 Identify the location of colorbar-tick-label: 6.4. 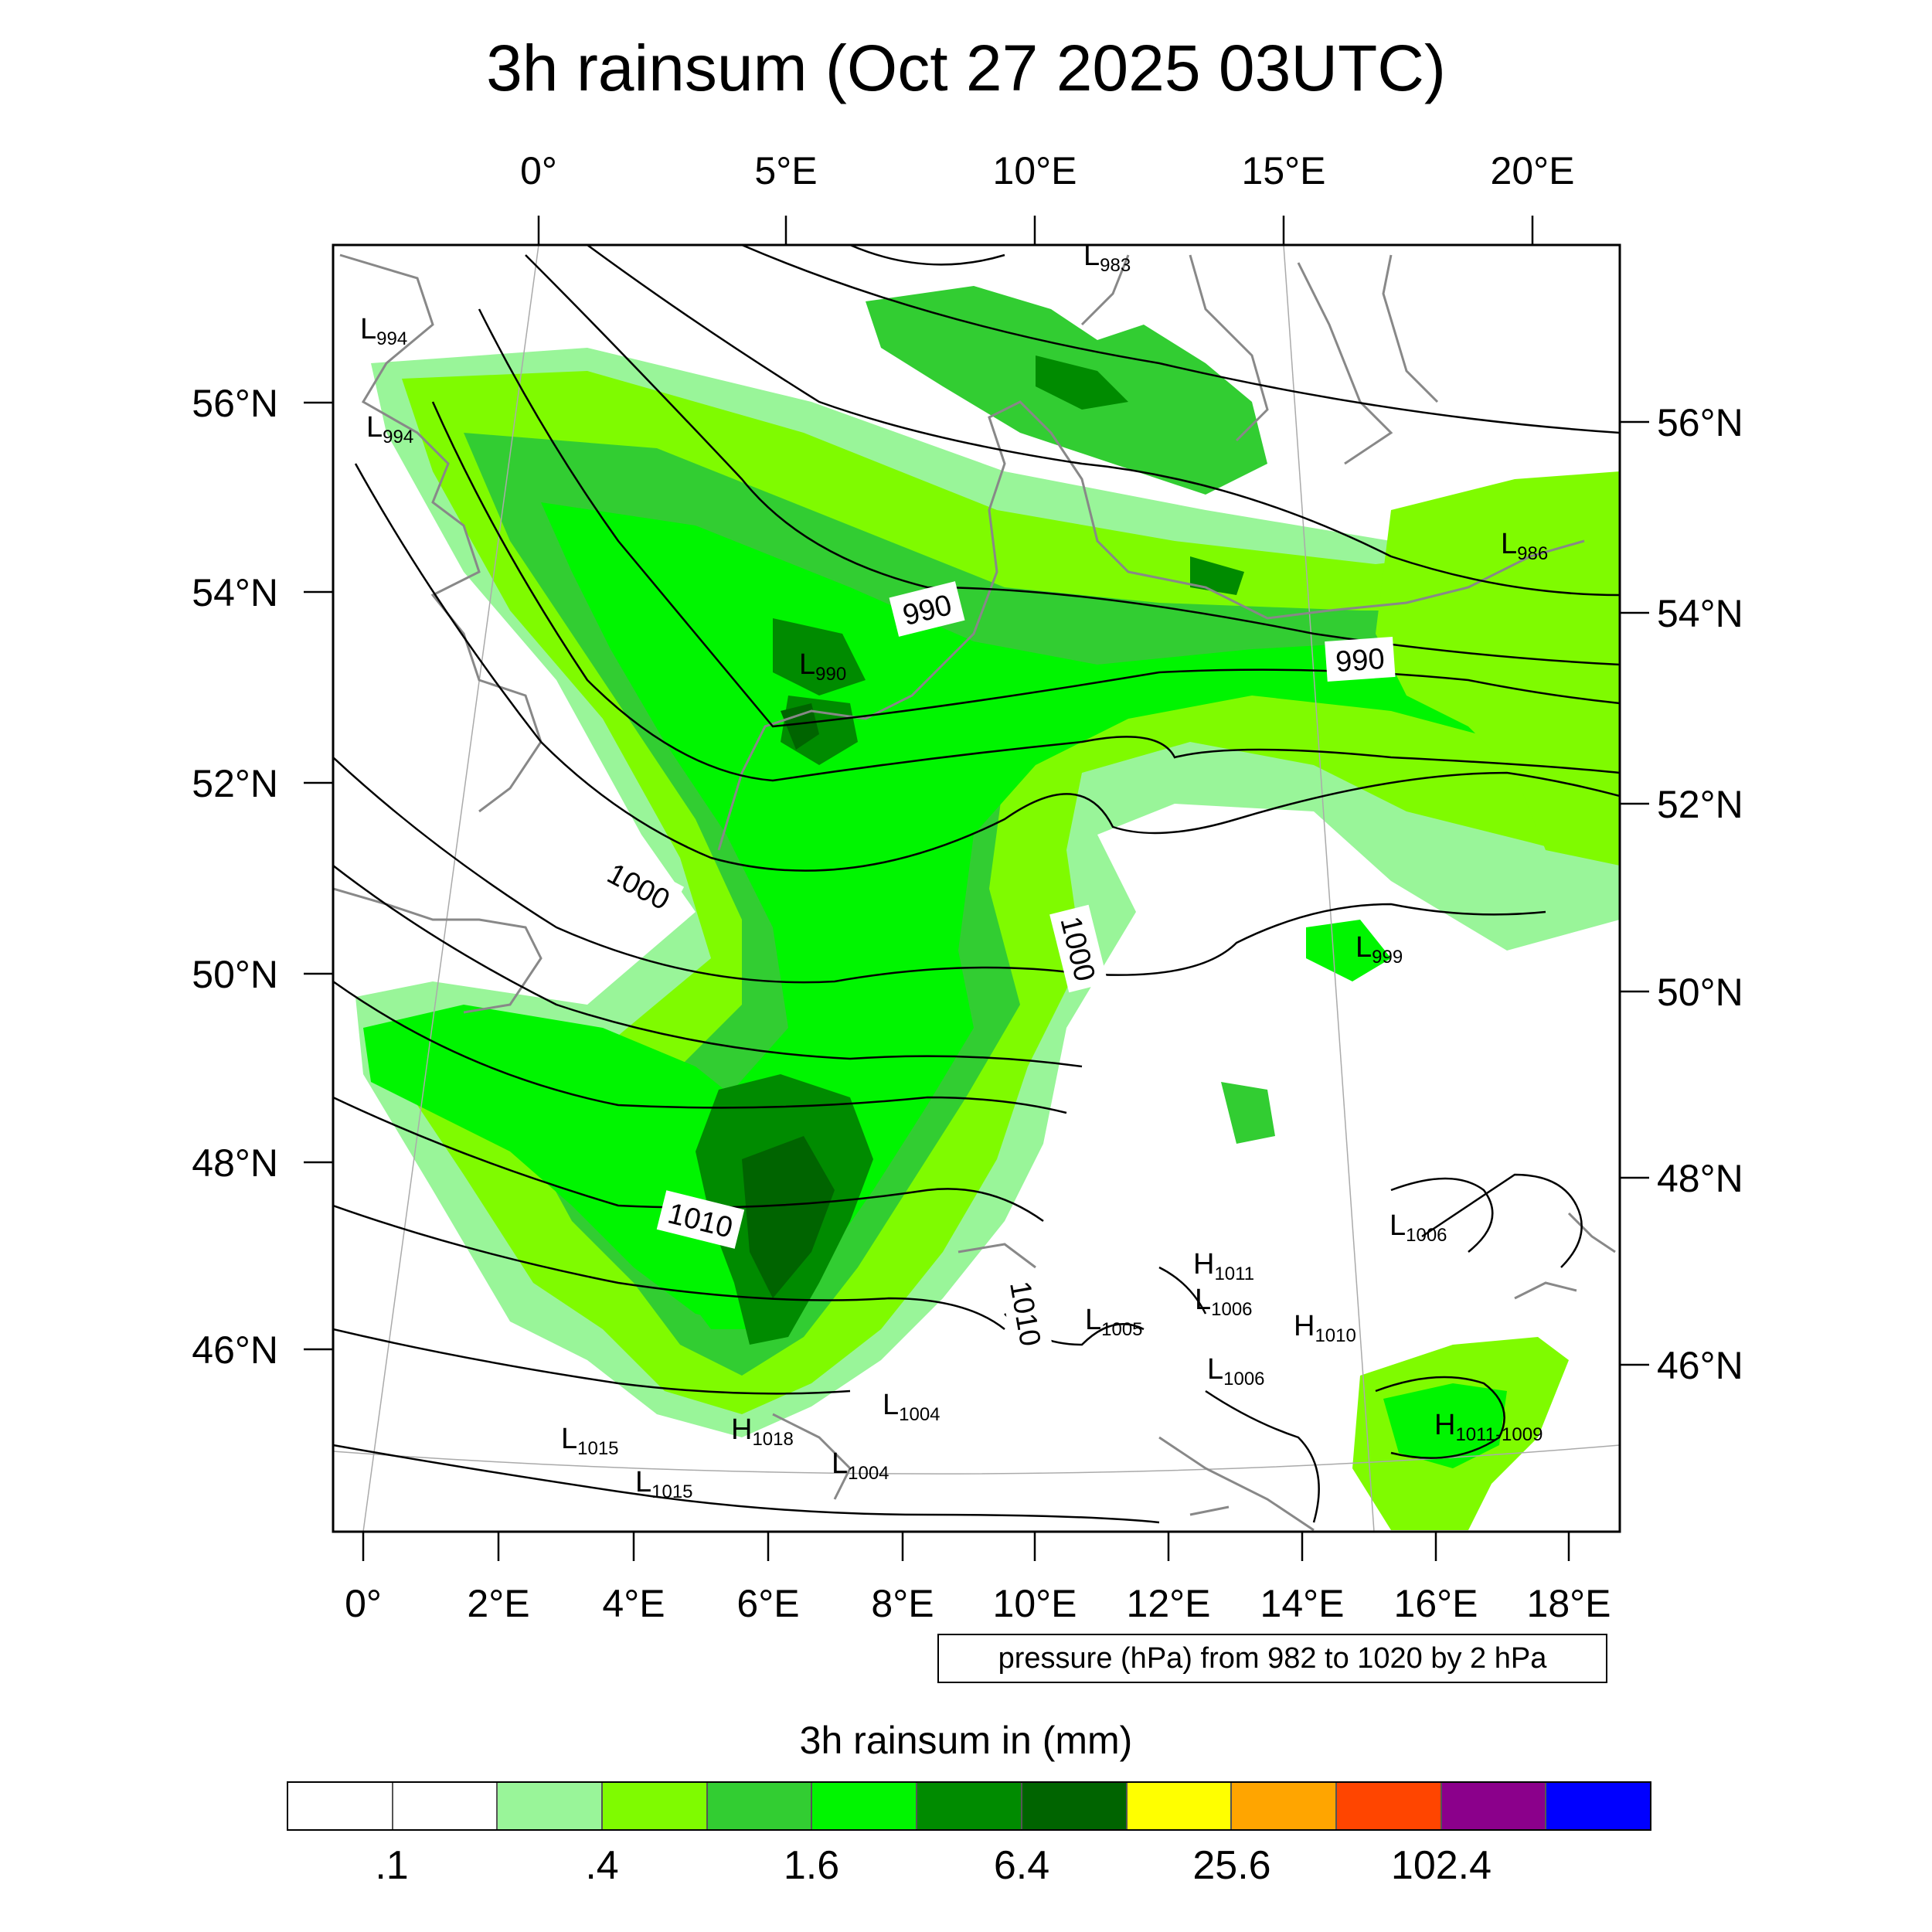
(1021, 1866).